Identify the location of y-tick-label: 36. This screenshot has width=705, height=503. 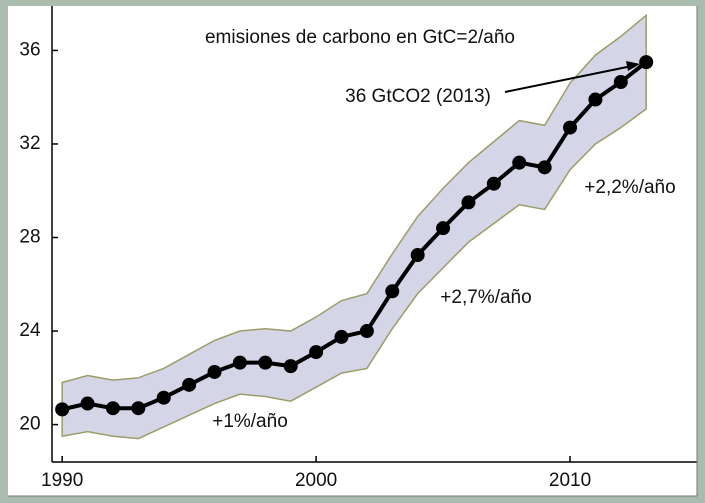
(29, 49).